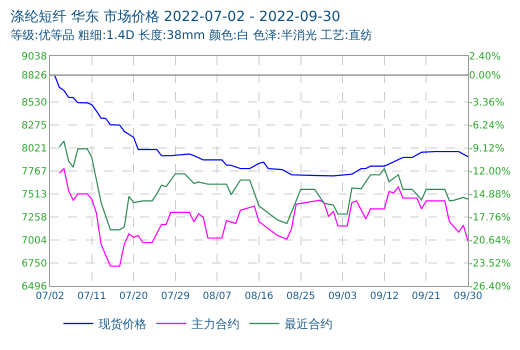 This screenshot has height=350, width=520. I want to click on x-tick-label: 09/03, so click(343, 296).